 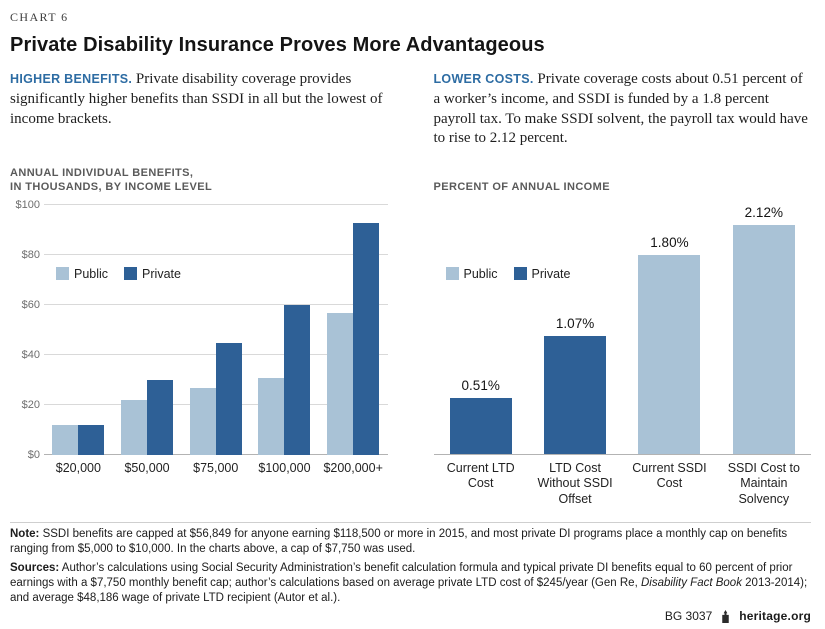 I want to click on x-axis-label: $75,000, so click(x=216, y=468).